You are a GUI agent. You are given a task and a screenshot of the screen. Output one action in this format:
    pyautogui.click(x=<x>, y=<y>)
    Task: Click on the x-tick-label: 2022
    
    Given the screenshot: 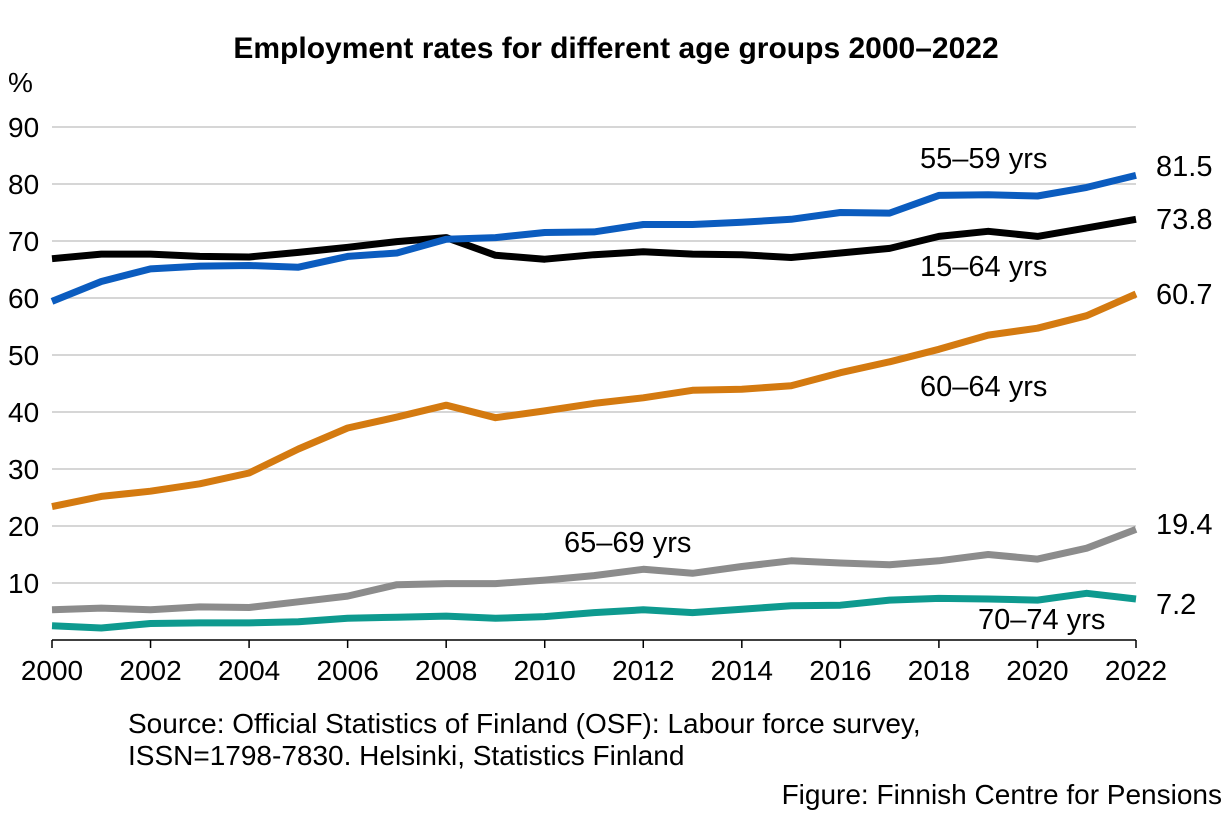 What is the action you would take?
    pyautogui.click(x=1136, y=670)
    